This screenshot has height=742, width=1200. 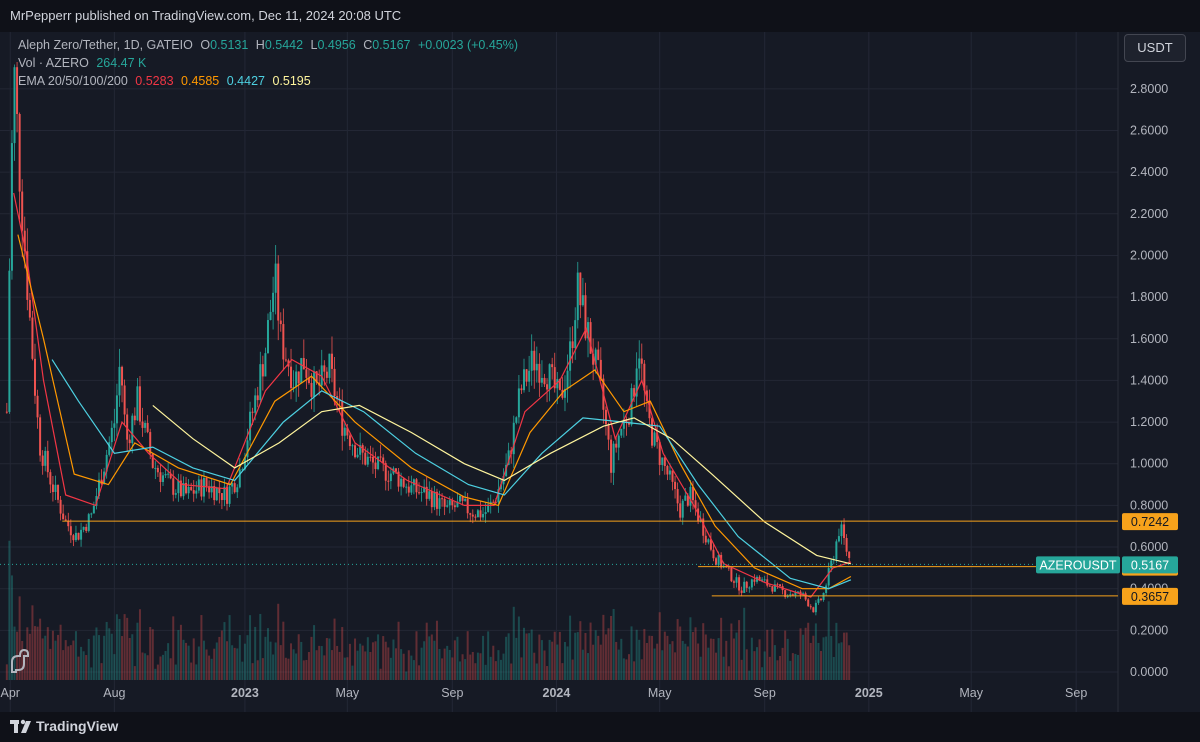 I want to click on currency-button: USDT, so click(x=1155, y=48).